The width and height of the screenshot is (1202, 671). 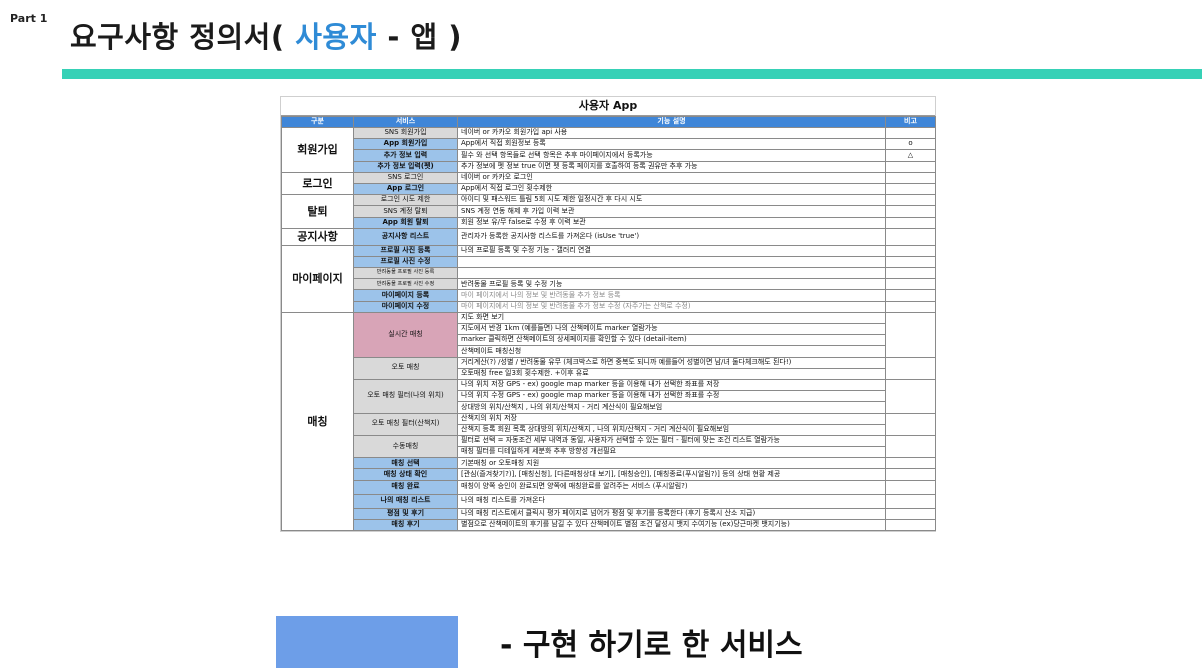 What do you see at coordinates (317, 150) in the screenshot?
I see `category-cell: 회원가입` at bounding box center [317, 150].